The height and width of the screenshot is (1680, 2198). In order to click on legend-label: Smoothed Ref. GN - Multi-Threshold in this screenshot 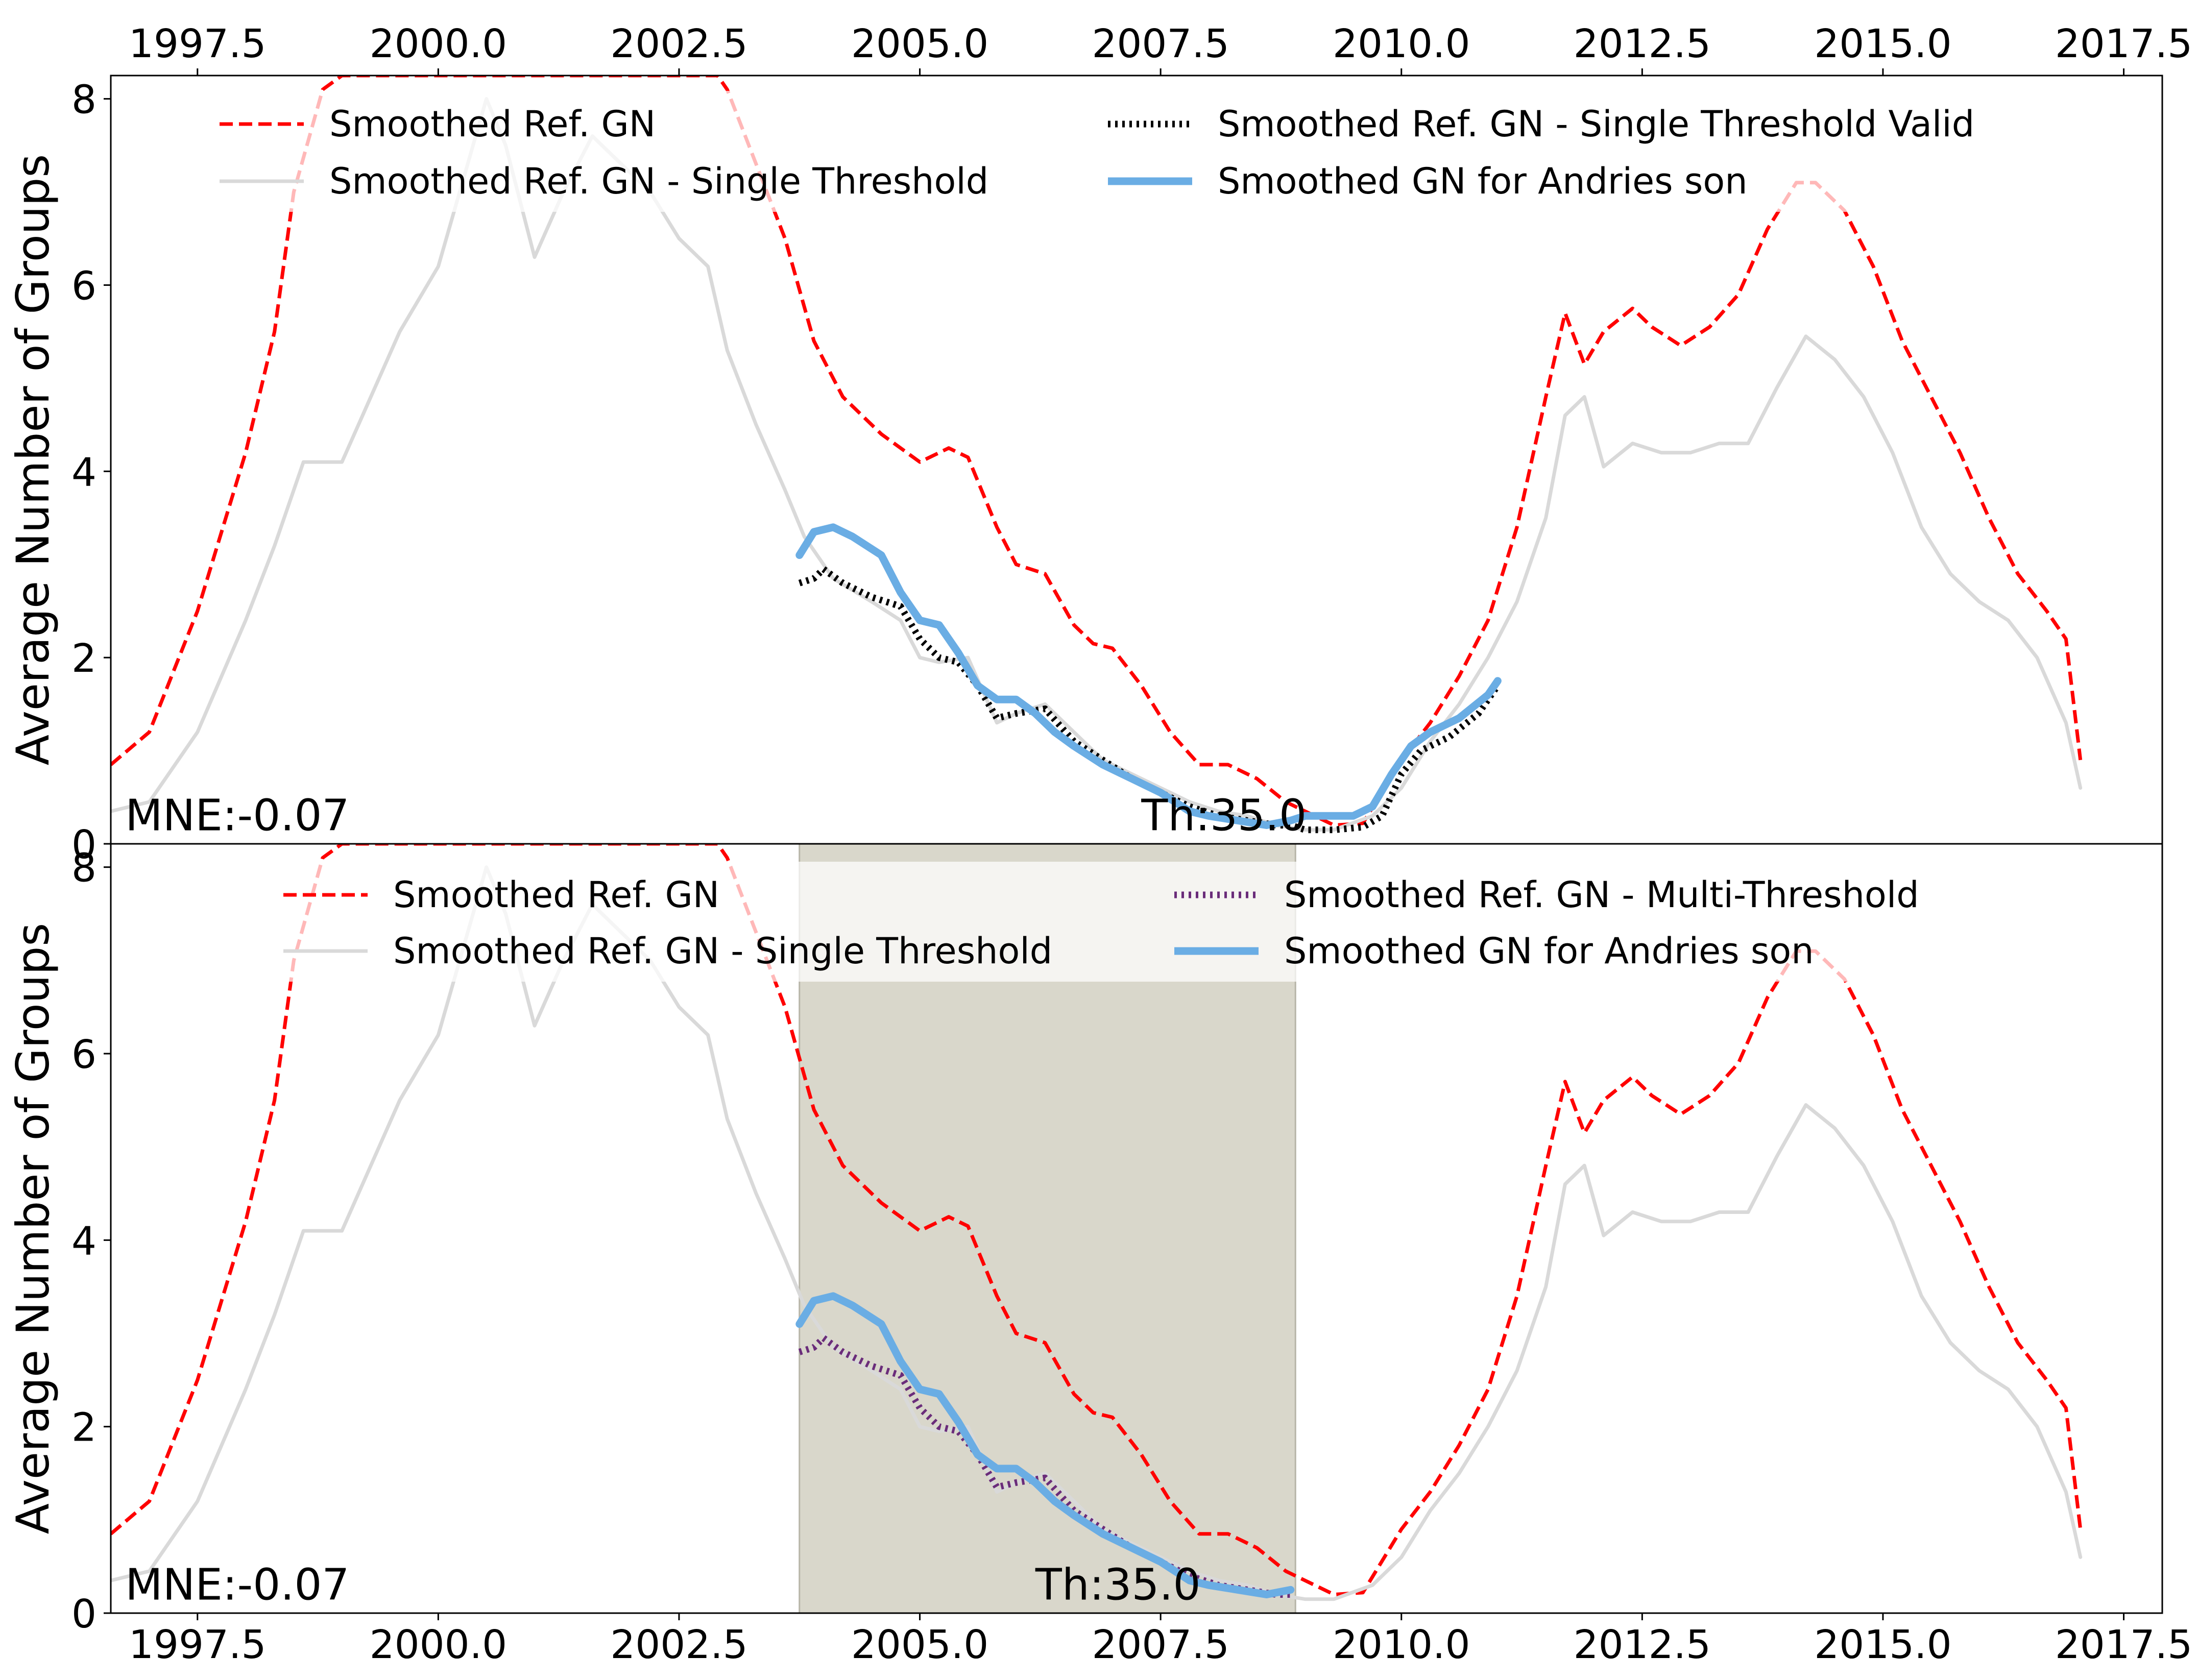, I will do `click(1602, 895)`.